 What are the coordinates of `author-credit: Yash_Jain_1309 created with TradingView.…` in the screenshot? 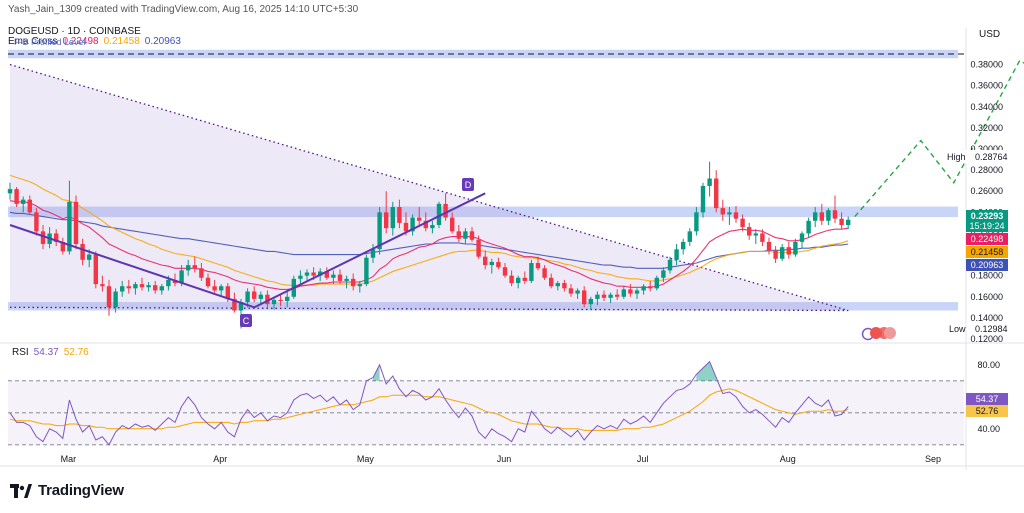 It's located at (183, 9).